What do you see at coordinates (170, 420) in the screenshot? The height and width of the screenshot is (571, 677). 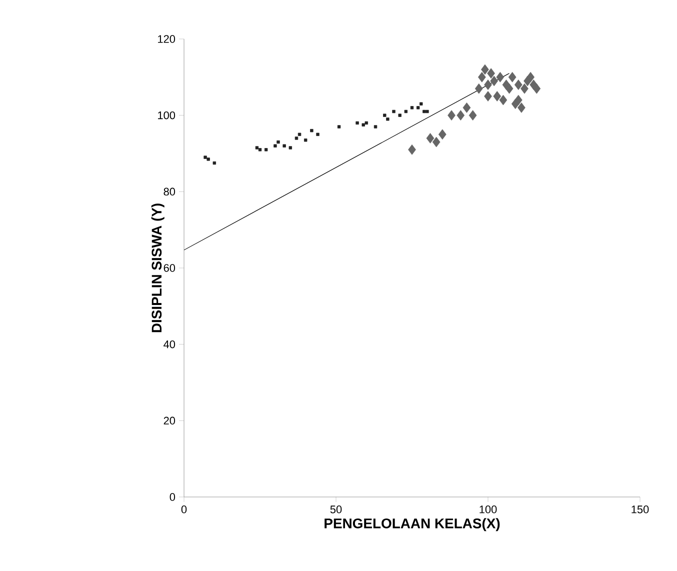 I see `y-tick-label: 20` at bounding box center [170, 420].